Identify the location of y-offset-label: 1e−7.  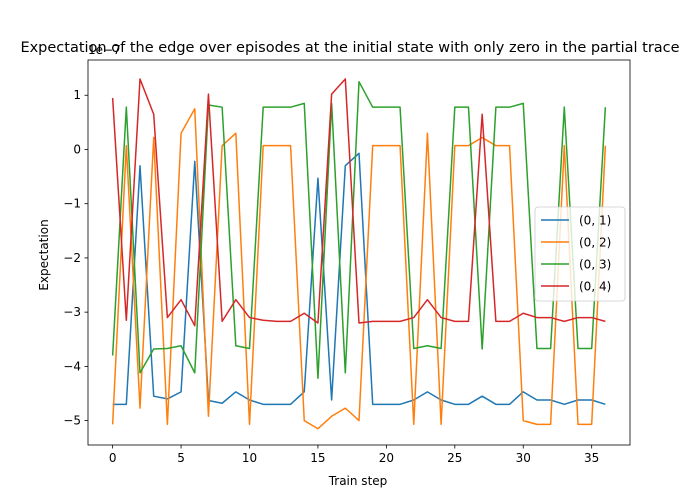
(104, 50).